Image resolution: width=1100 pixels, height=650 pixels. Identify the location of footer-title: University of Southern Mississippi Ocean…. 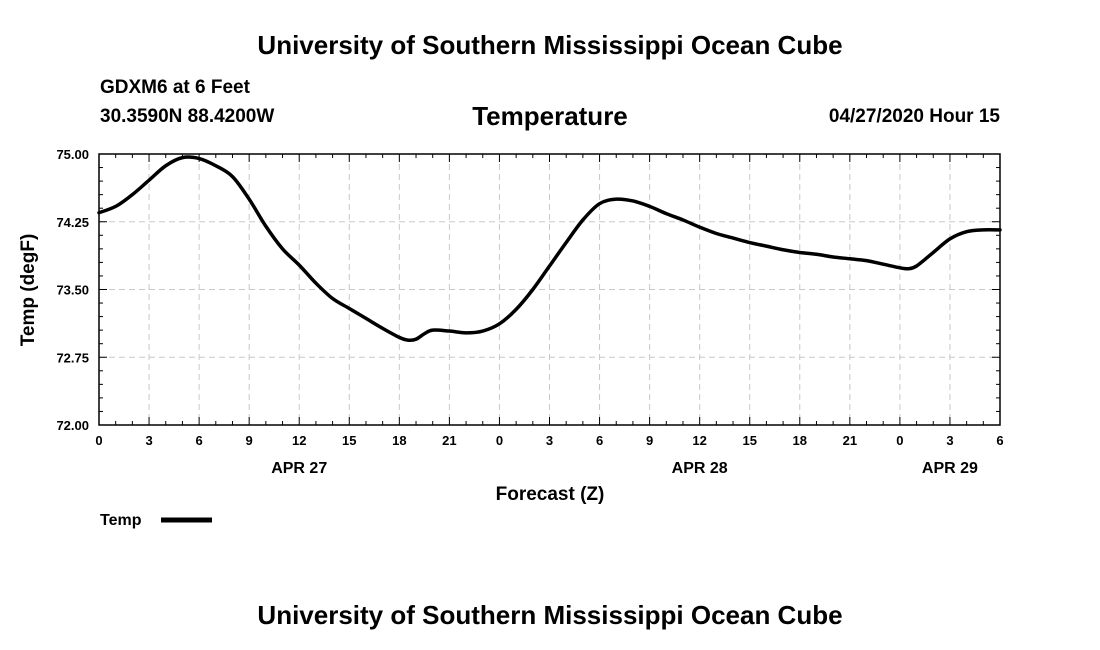
(550, 615).